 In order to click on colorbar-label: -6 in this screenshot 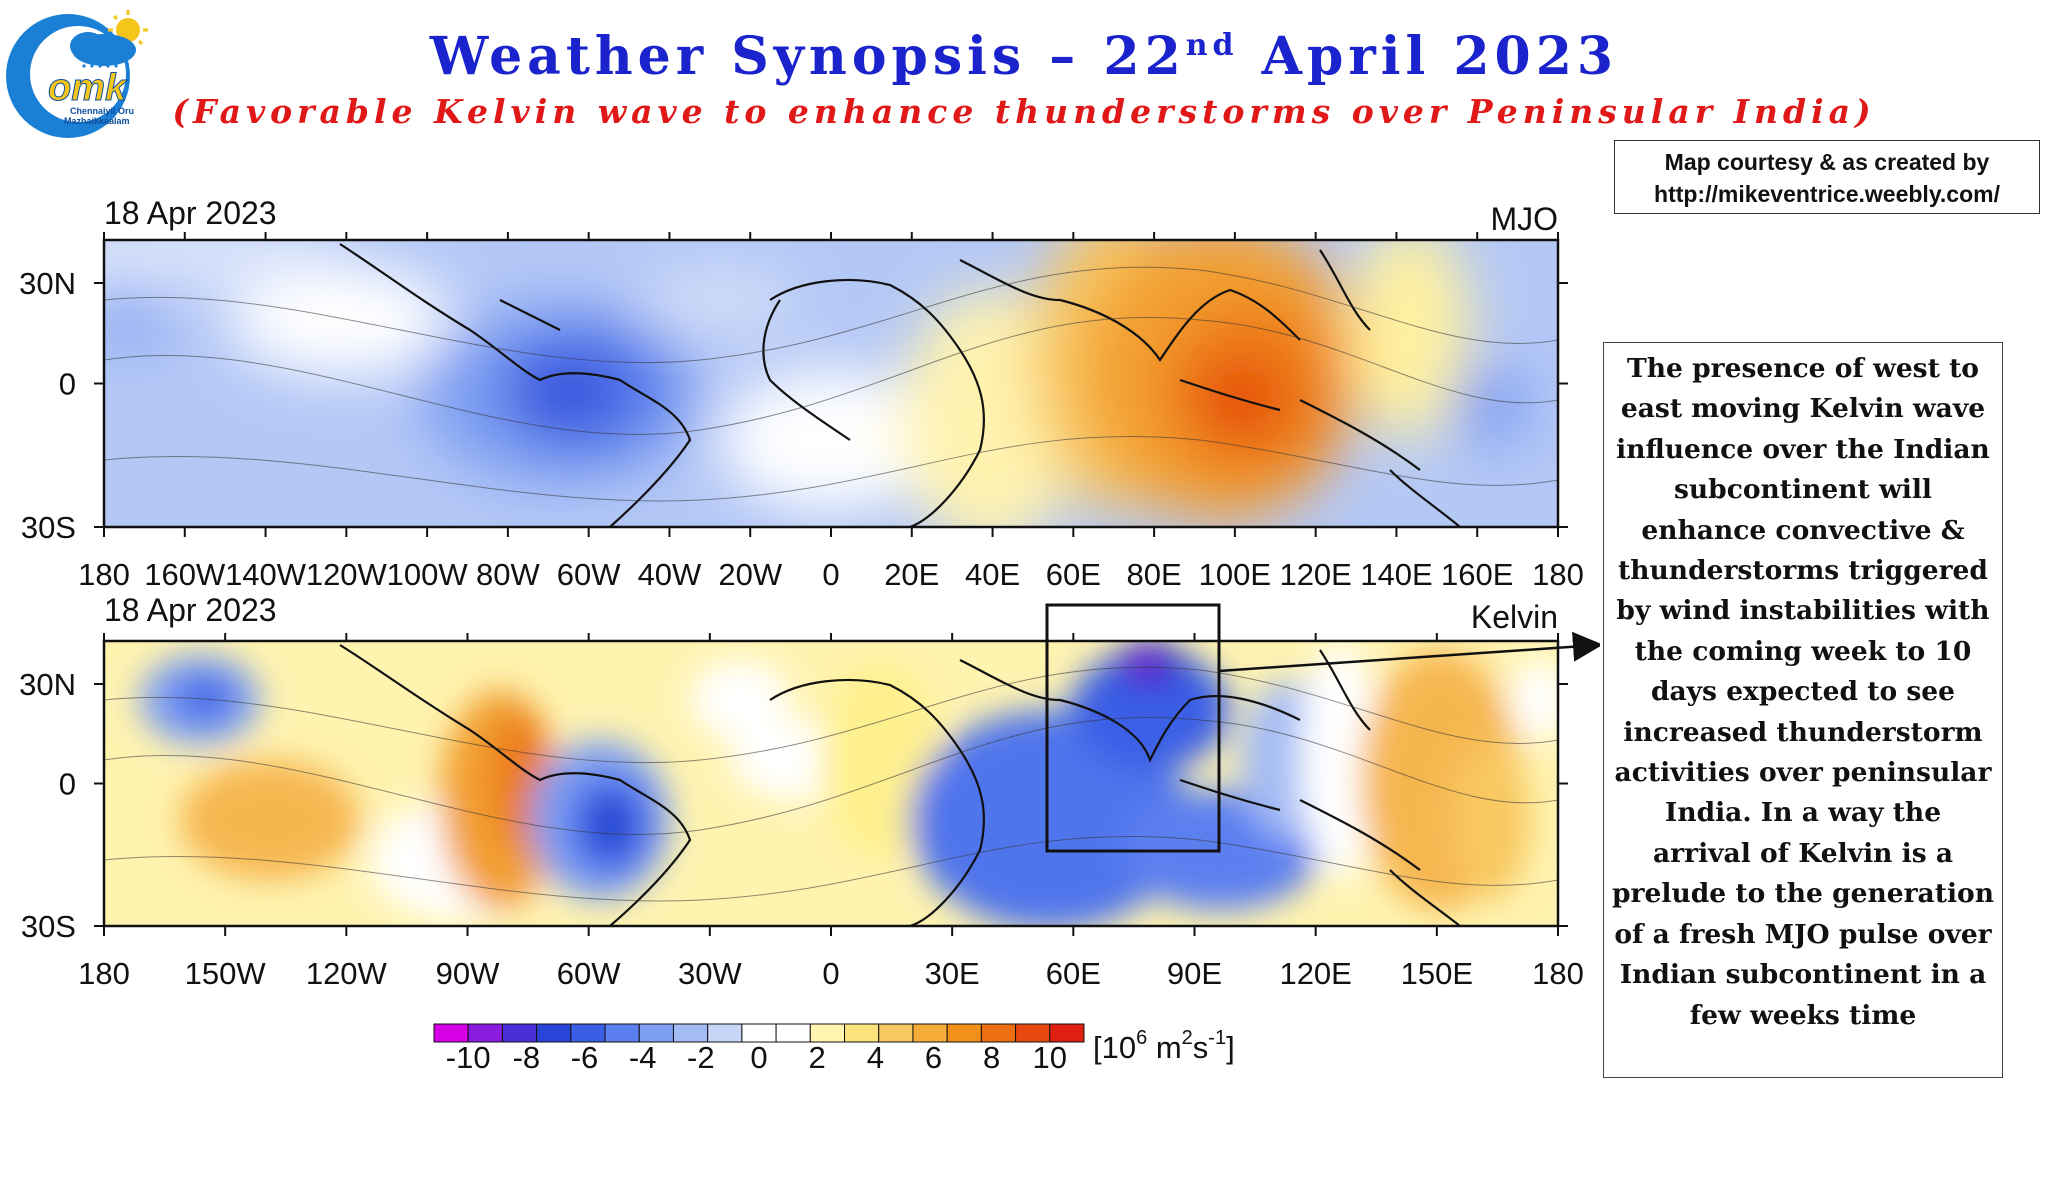, I will do `click(585, 1057)`.